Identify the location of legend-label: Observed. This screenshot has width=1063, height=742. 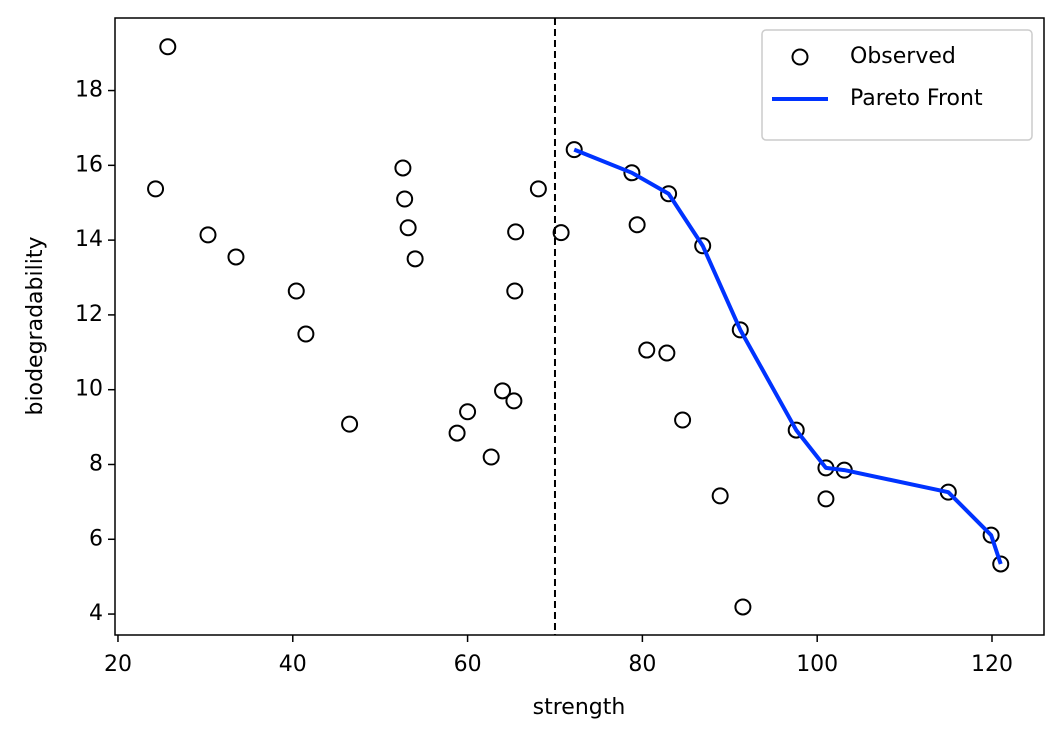
(903, 56).